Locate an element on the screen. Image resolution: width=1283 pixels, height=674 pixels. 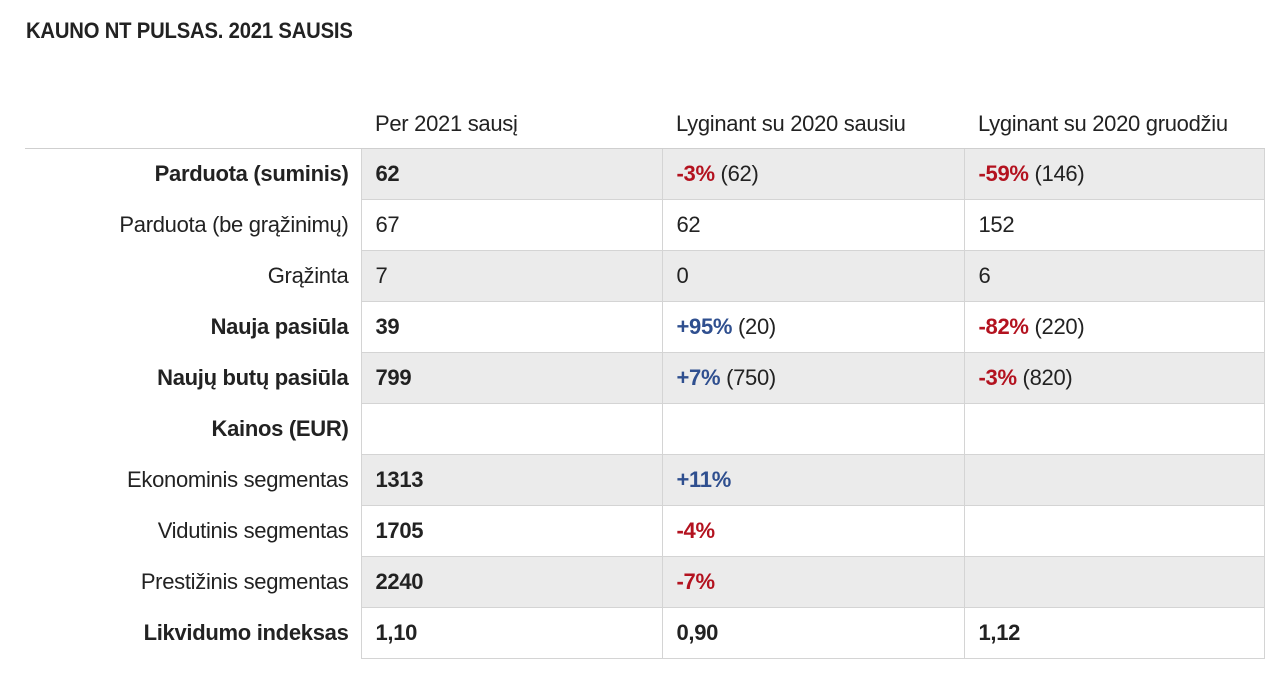
table-row: Vidutinis segmentas 1705 -4% is located at coordinates (645, 531).